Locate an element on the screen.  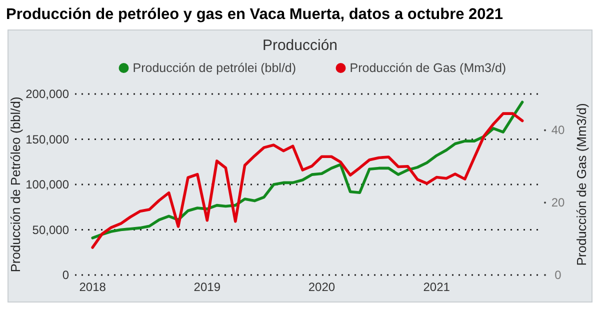
y-tick-label: 50,000 is located at coordinates (51, 229).